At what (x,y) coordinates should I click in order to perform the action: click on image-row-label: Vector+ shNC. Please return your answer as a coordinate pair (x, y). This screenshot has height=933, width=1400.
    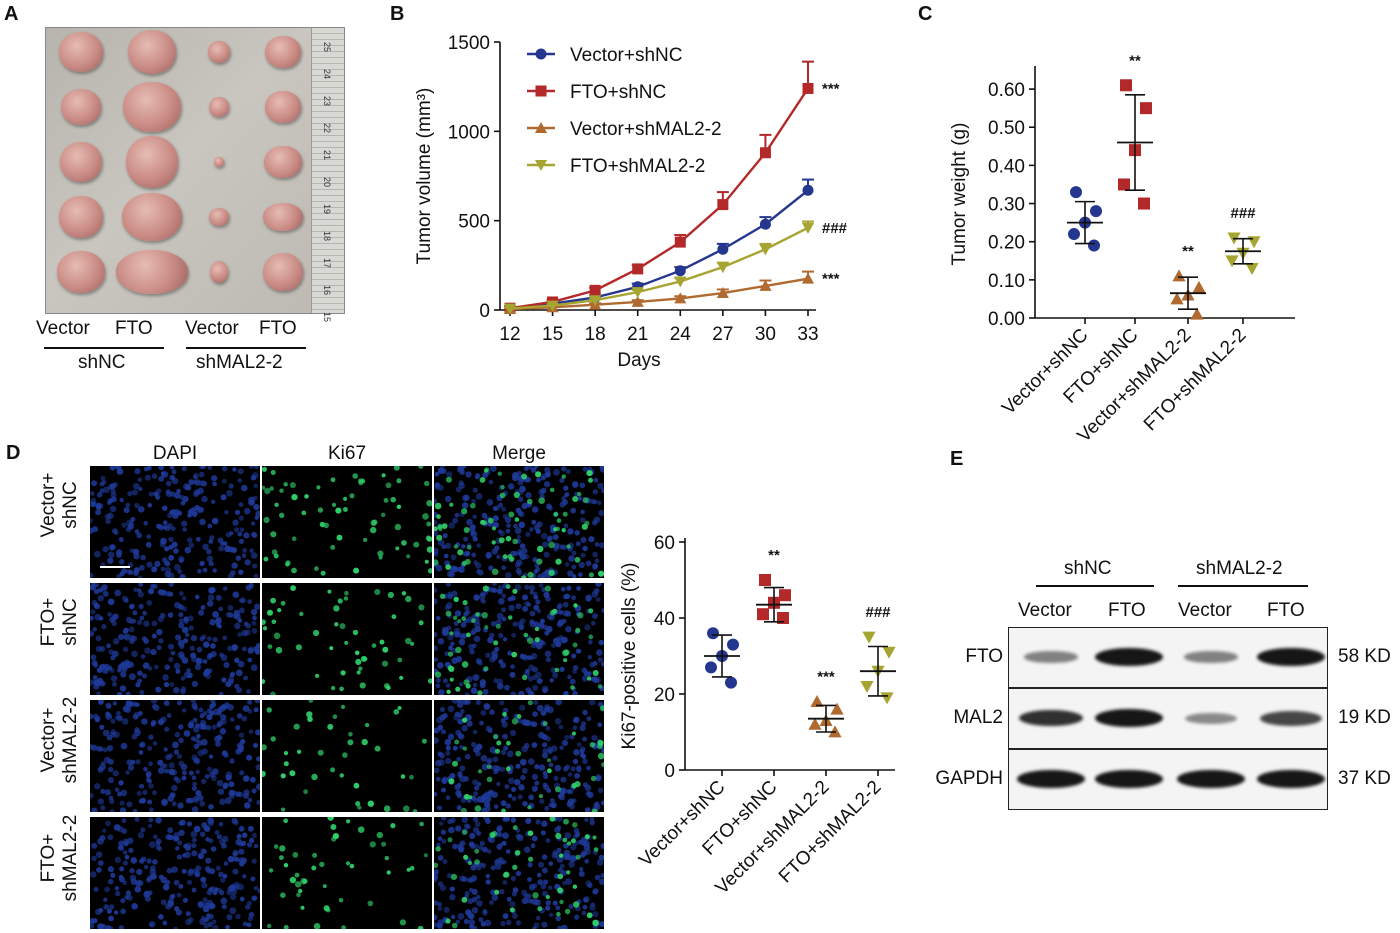
    Looking at the image, I should click on (59, 505).